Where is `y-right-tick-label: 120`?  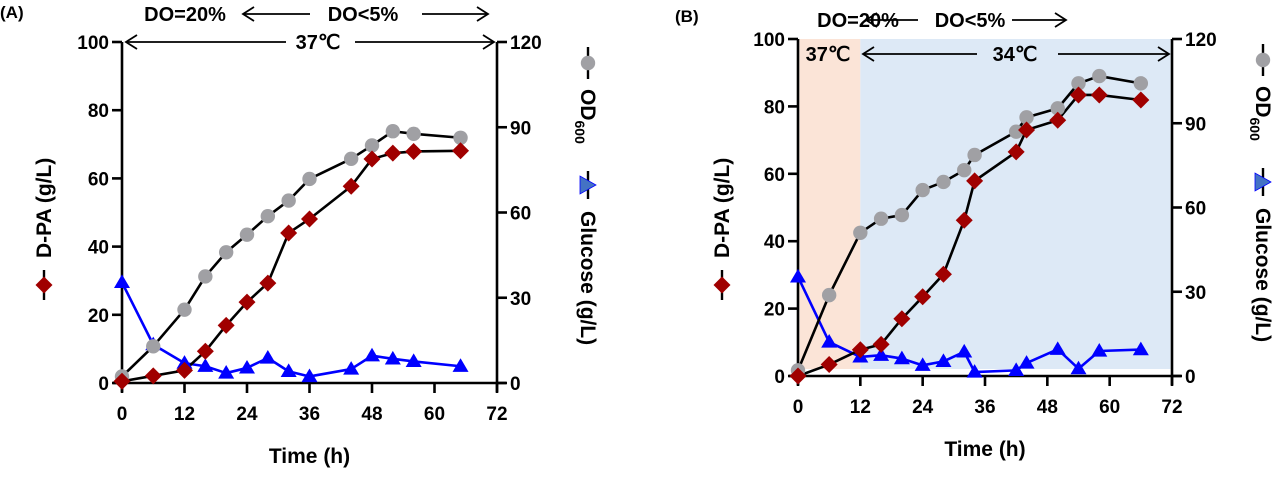 y-right-tick-label: 120 is located at coordinates (1201, 40).